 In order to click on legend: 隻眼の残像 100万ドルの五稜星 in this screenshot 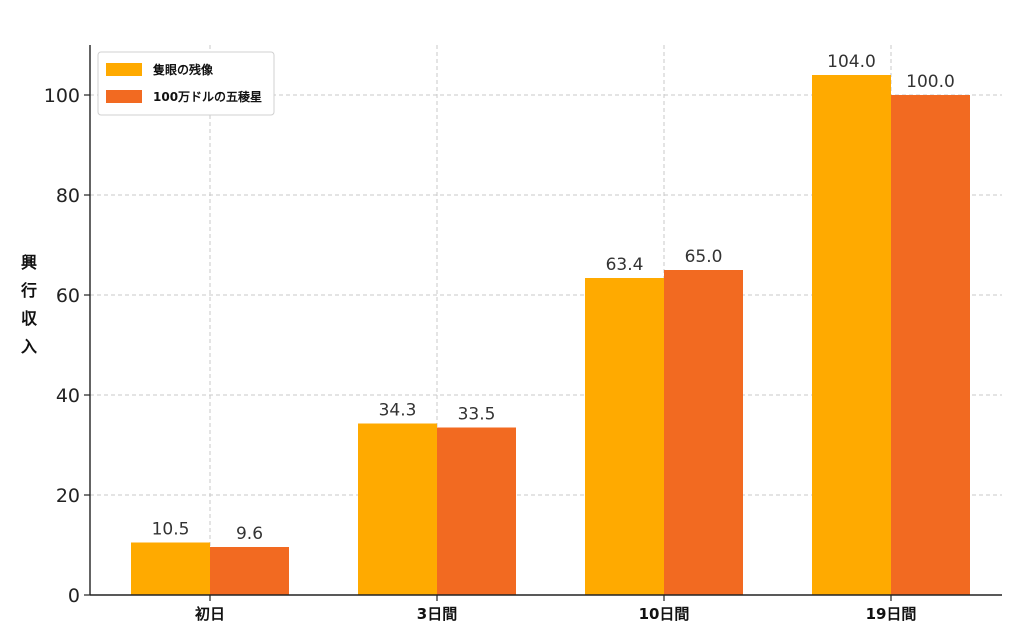, I will do `click(186, 83)`.